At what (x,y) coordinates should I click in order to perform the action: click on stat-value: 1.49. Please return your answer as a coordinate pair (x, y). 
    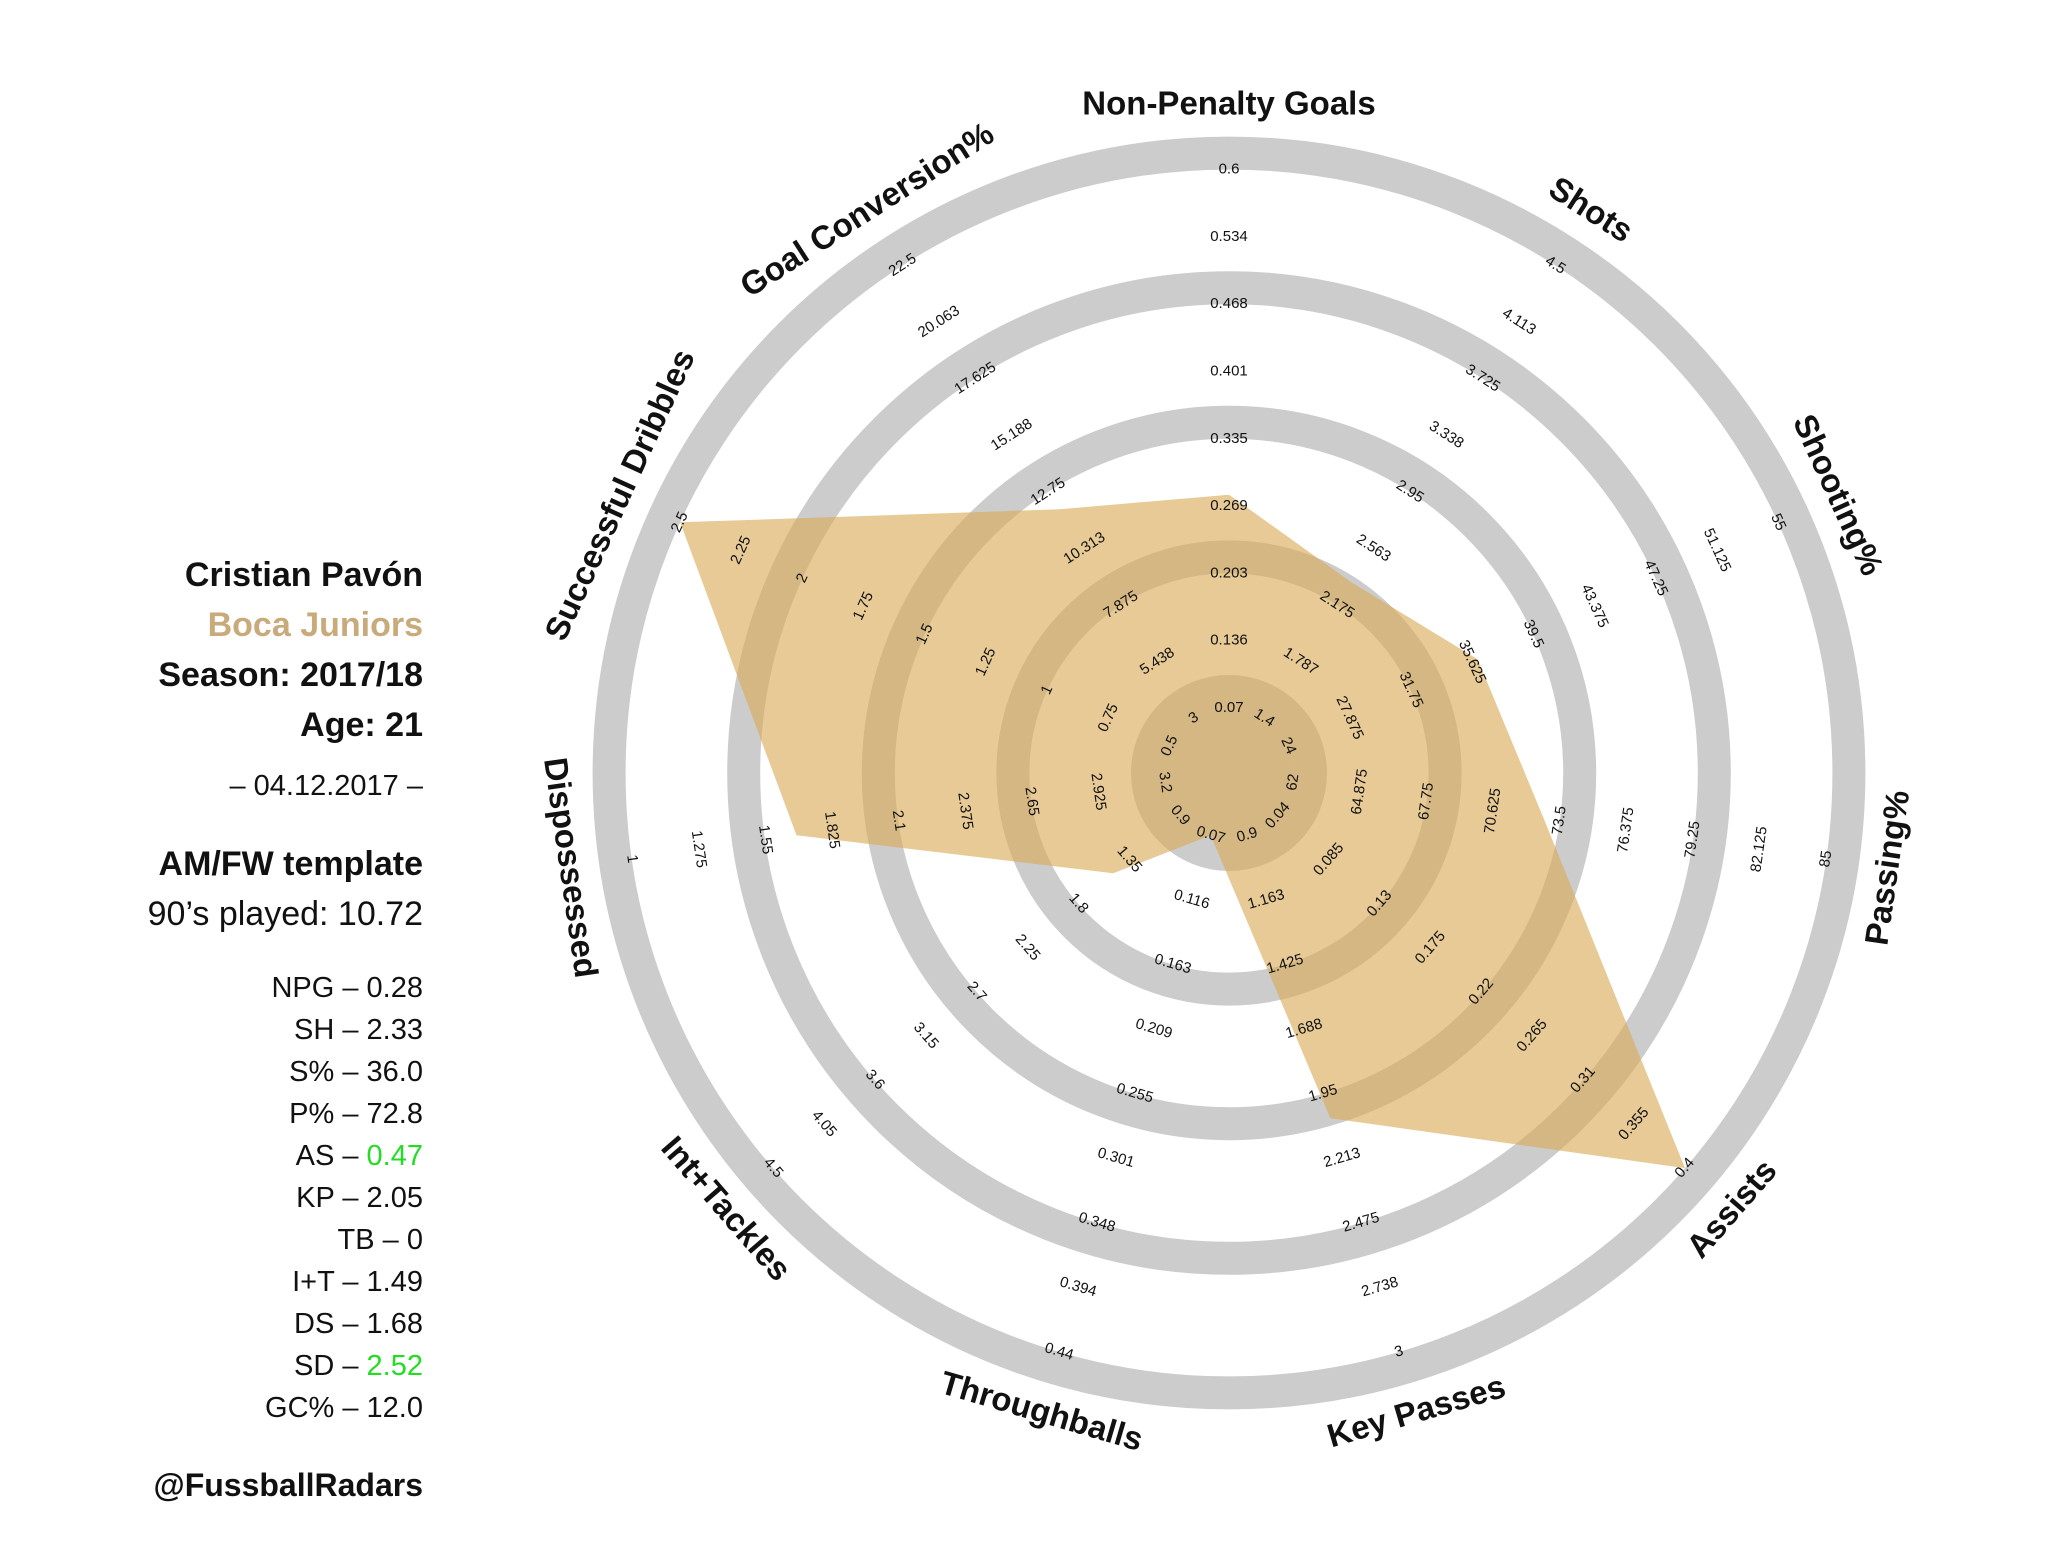
    Looking at the image, I should click on (394, 1282).